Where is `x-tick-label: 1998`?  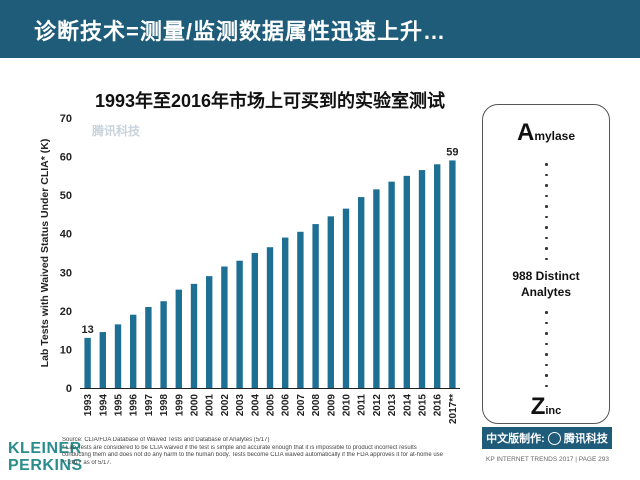 x-tick-label: 1998 is located at coordinates (164, 405).